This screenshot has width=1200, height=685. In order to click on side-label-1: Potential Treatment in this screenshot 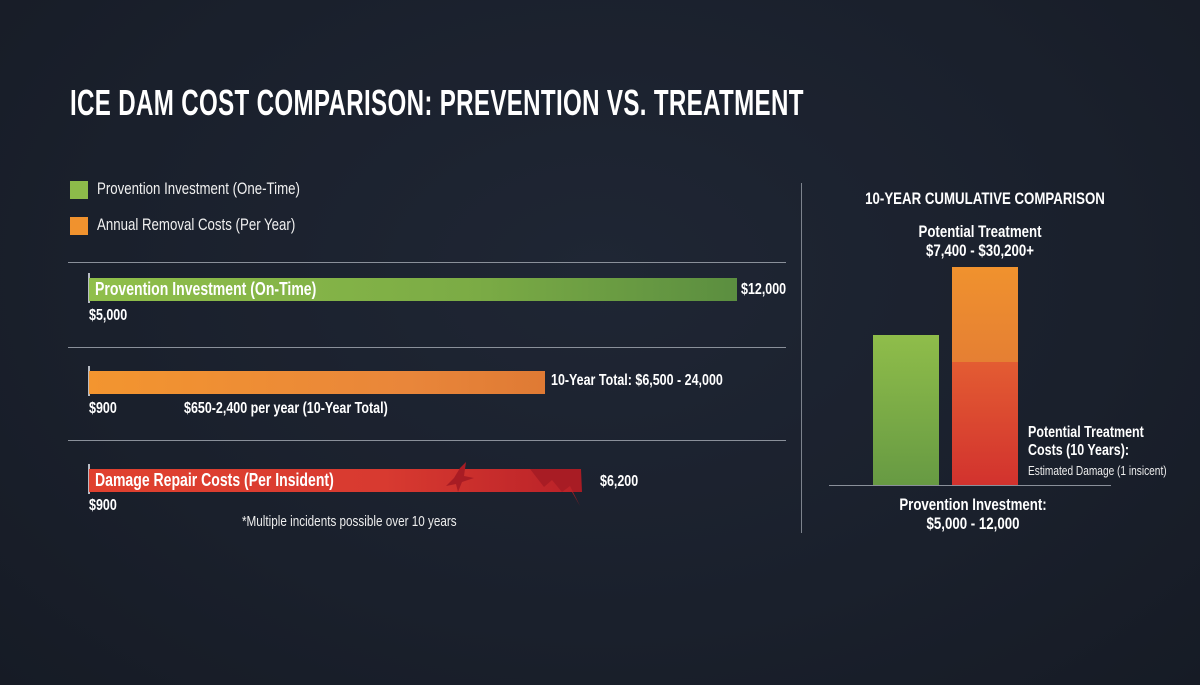, I will do `click(1086, 432)`.